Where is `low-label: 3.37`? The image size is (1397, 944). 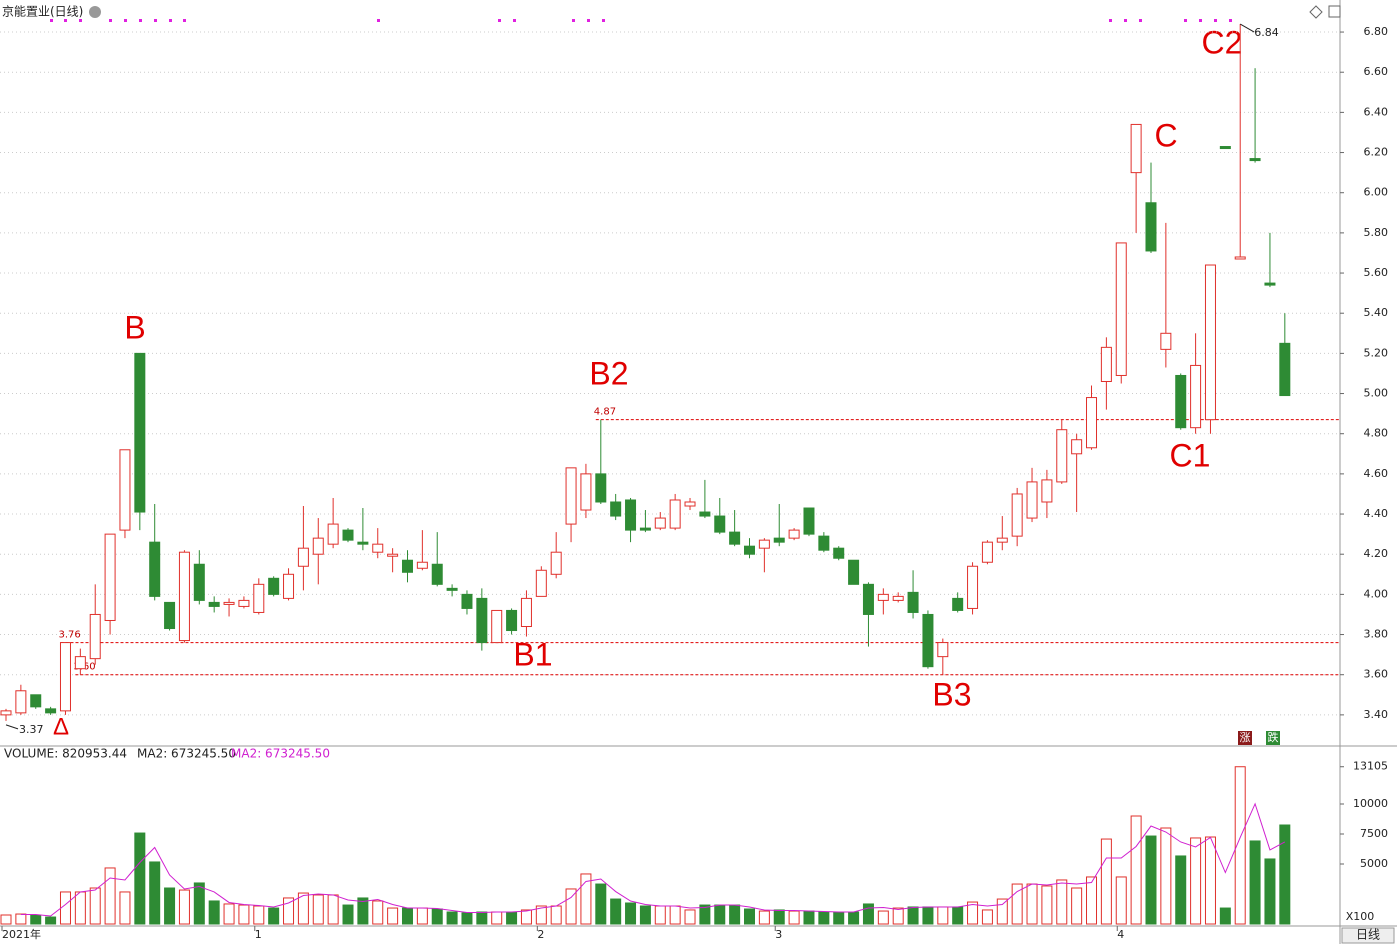
low-label: 3.37 is located at coordinates (31, 729).